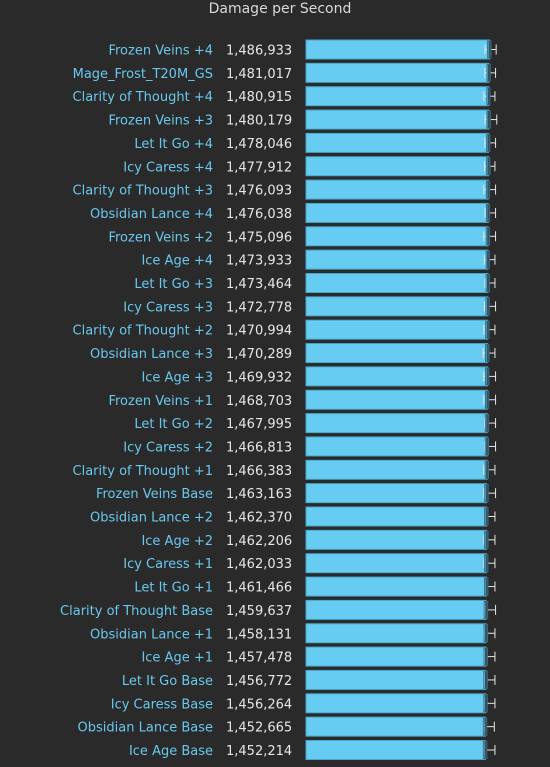  Describe the element at coordinates (259, 728) in the screenshot. I see `value-label: 1,452,665` at that location.